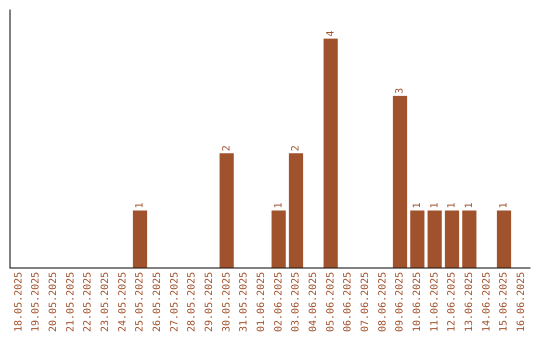  What do you see at coordinates (18, 302) in the screenshot?
I see `x-tick-label: 18.05.2025` at bounding box center [18, 302].